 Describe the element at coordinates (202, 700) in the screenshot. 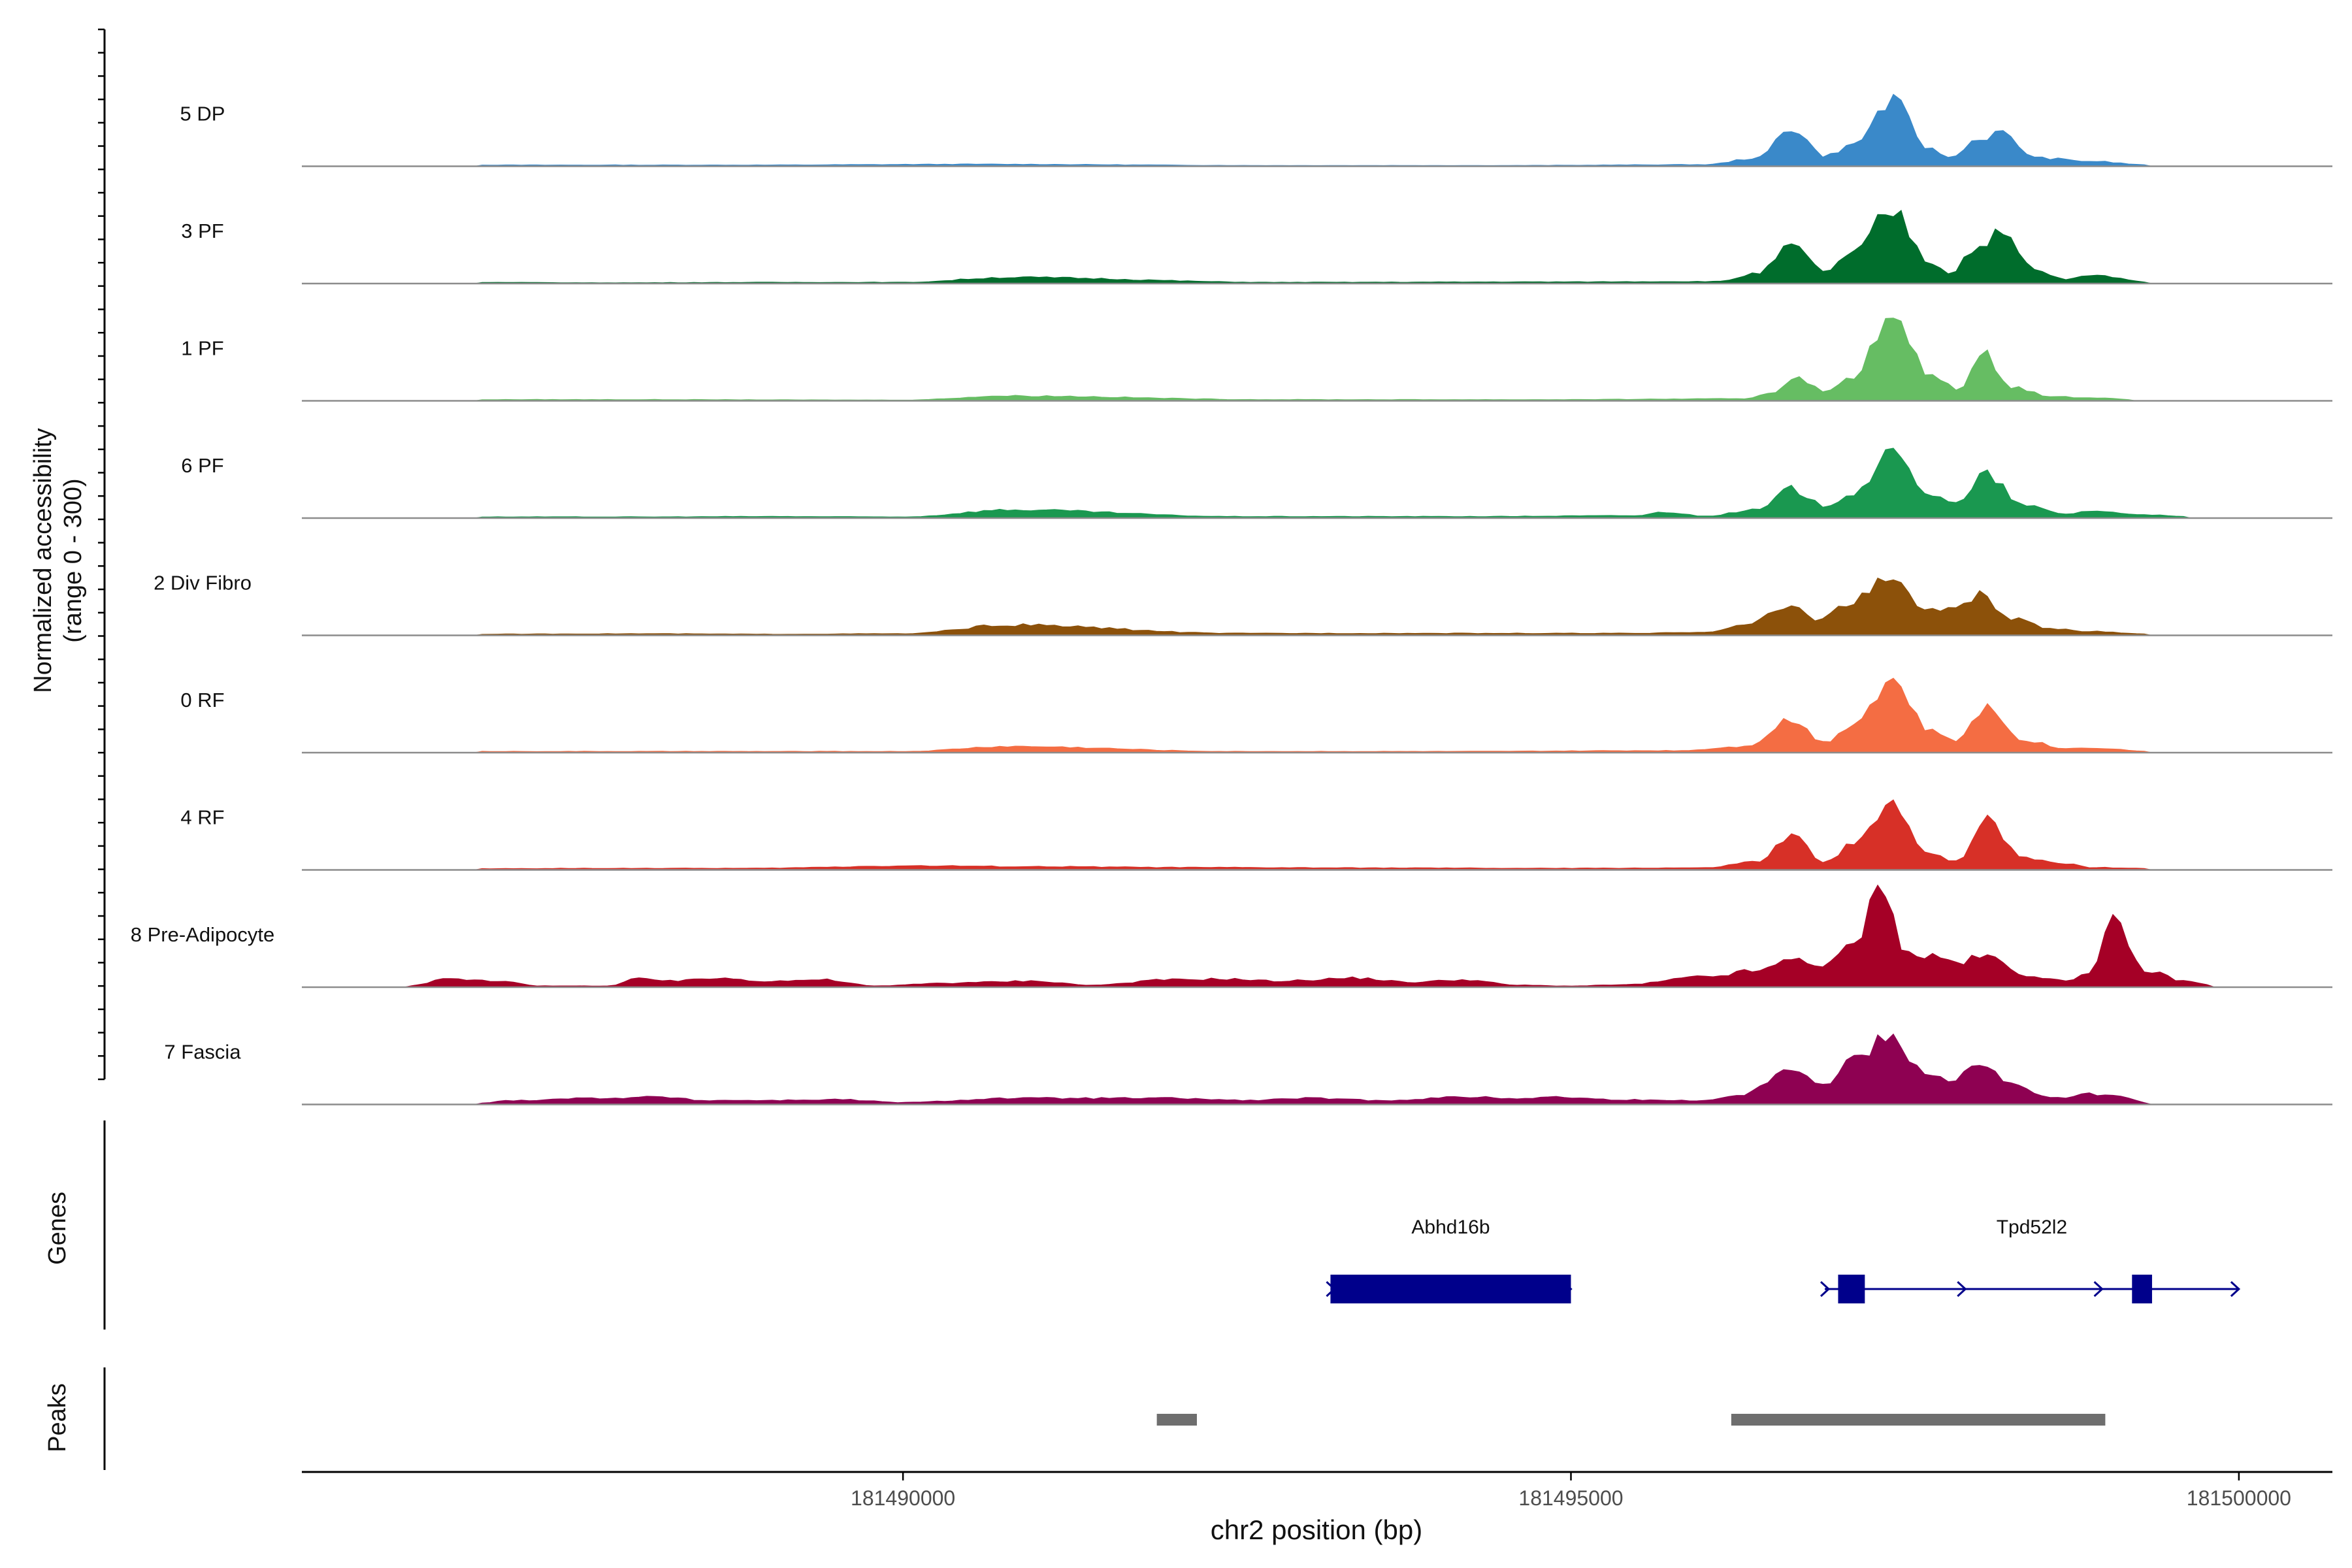

I see `track-label: 0 RF` at that location.